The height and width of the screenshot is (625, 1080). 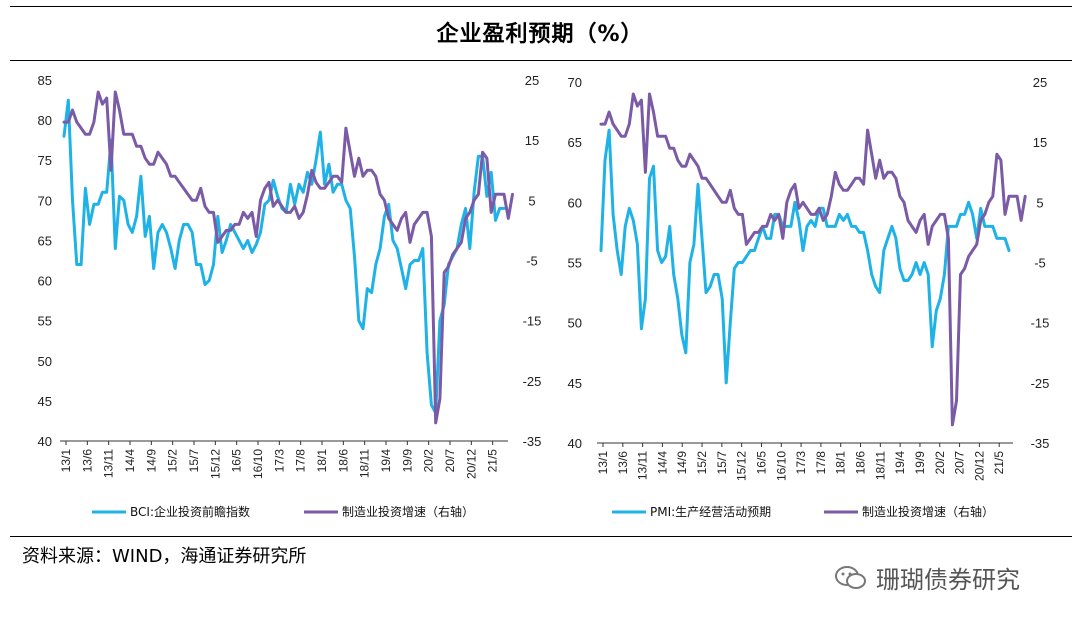 I want to click on top-border, so click(x=541, y=6).